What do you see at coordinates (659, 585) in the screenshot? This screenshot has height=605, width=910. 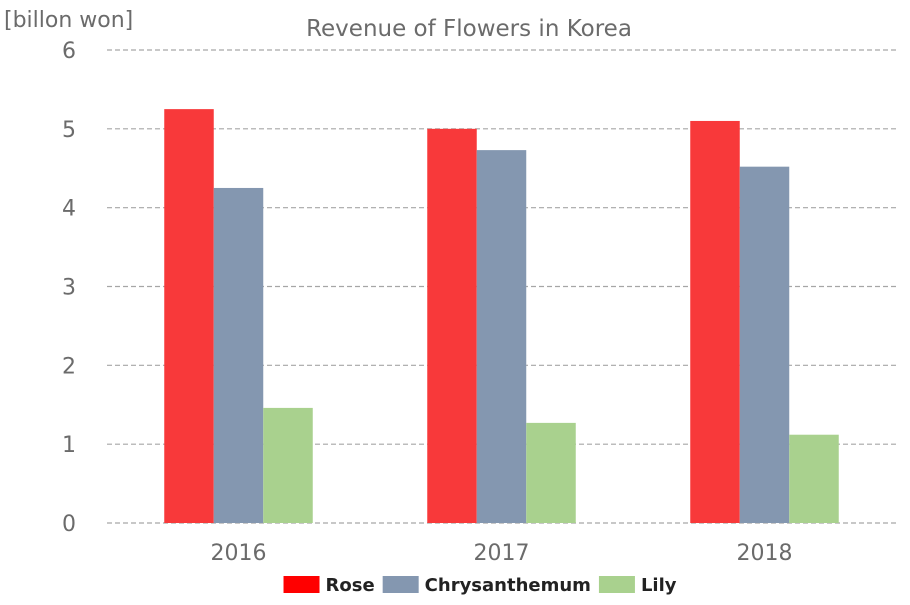 I see `legend-label-lily: Lily` at bounding box center [659, 585].